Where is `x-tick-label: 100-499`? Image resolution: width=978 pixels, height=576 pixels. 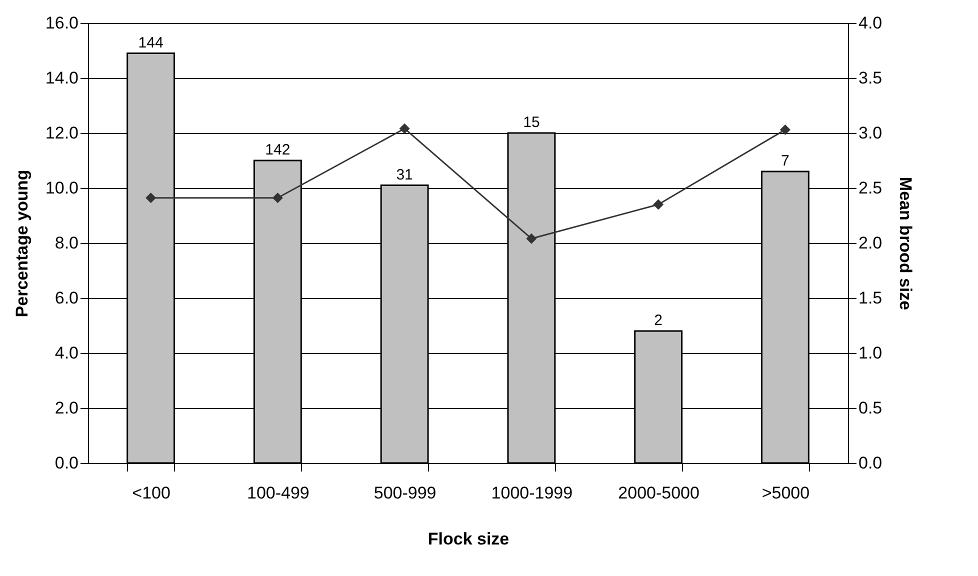
x-tick-label: 100-499 is located at coordinates (278, 493).